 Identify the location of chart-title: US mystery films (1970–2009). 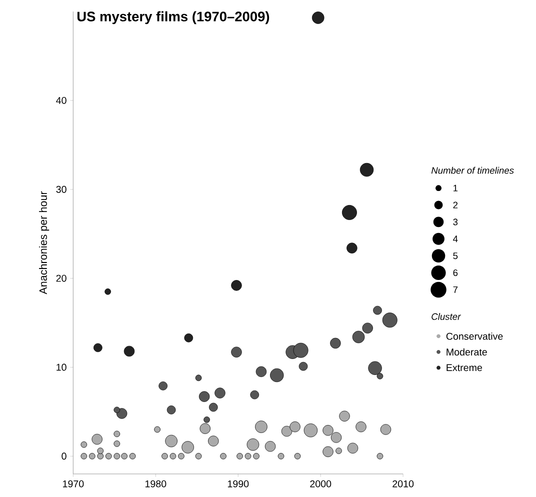
(173, 17).